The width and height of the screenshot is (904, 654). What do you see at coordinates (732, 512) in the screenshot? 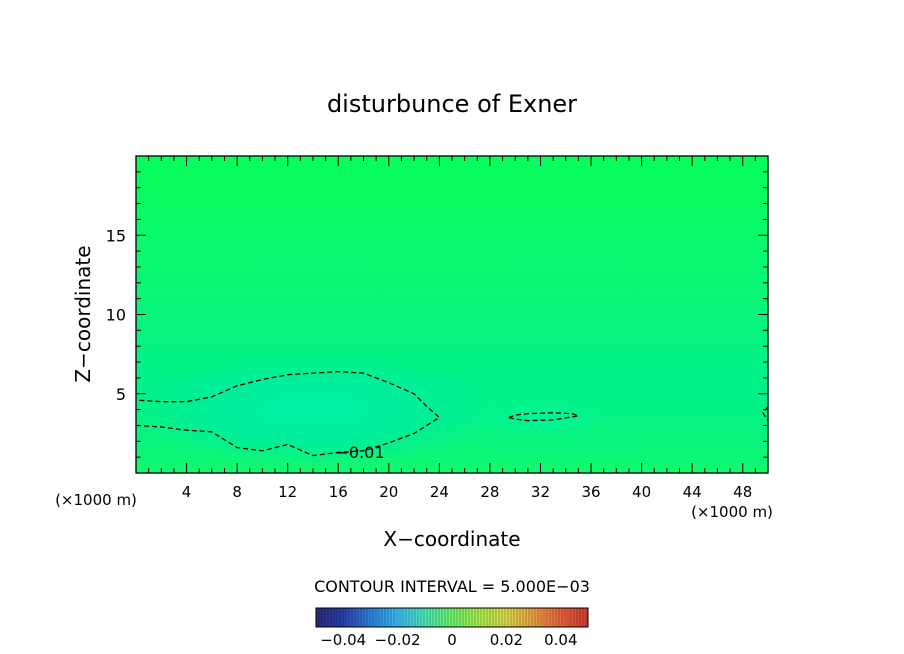
I see `x-unit-right: (×1000 m)` at bounding box center [732, 512].